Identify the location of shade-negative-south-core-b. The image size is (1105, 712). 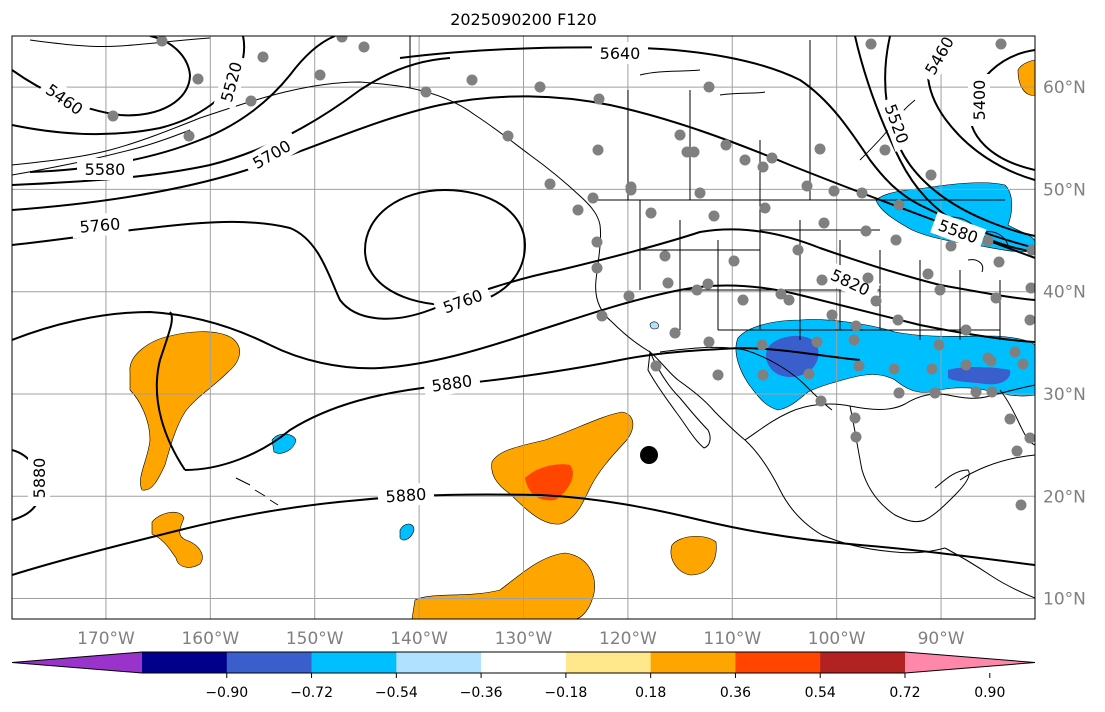
(979, 376).